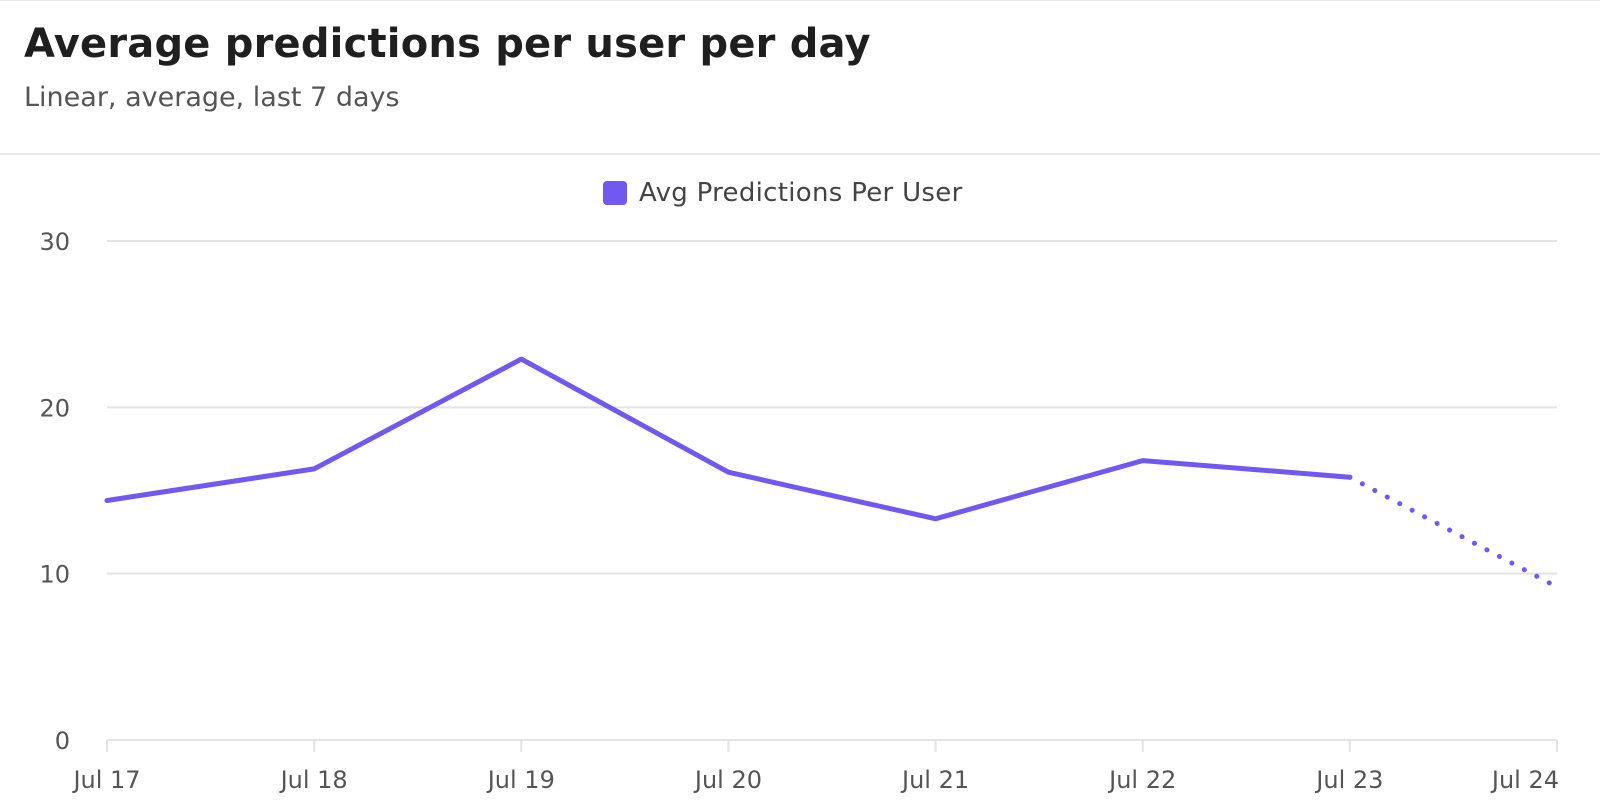 The height and width of the screenshot is (810, 1600). Describe the element at coordinates (54, 575) in the screenshot. I see `y-tick-label: 10` at that location.